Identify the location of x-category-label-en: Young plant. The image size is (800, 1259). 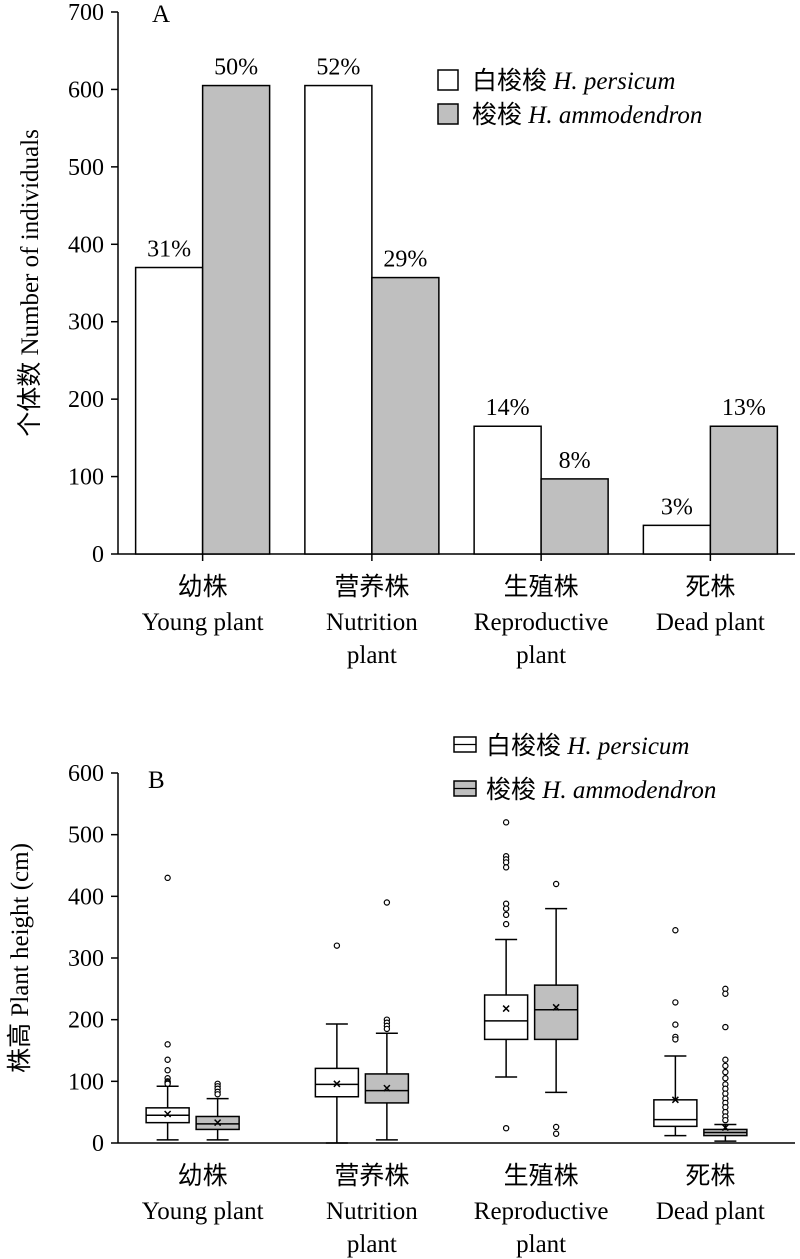
(203, 1211).